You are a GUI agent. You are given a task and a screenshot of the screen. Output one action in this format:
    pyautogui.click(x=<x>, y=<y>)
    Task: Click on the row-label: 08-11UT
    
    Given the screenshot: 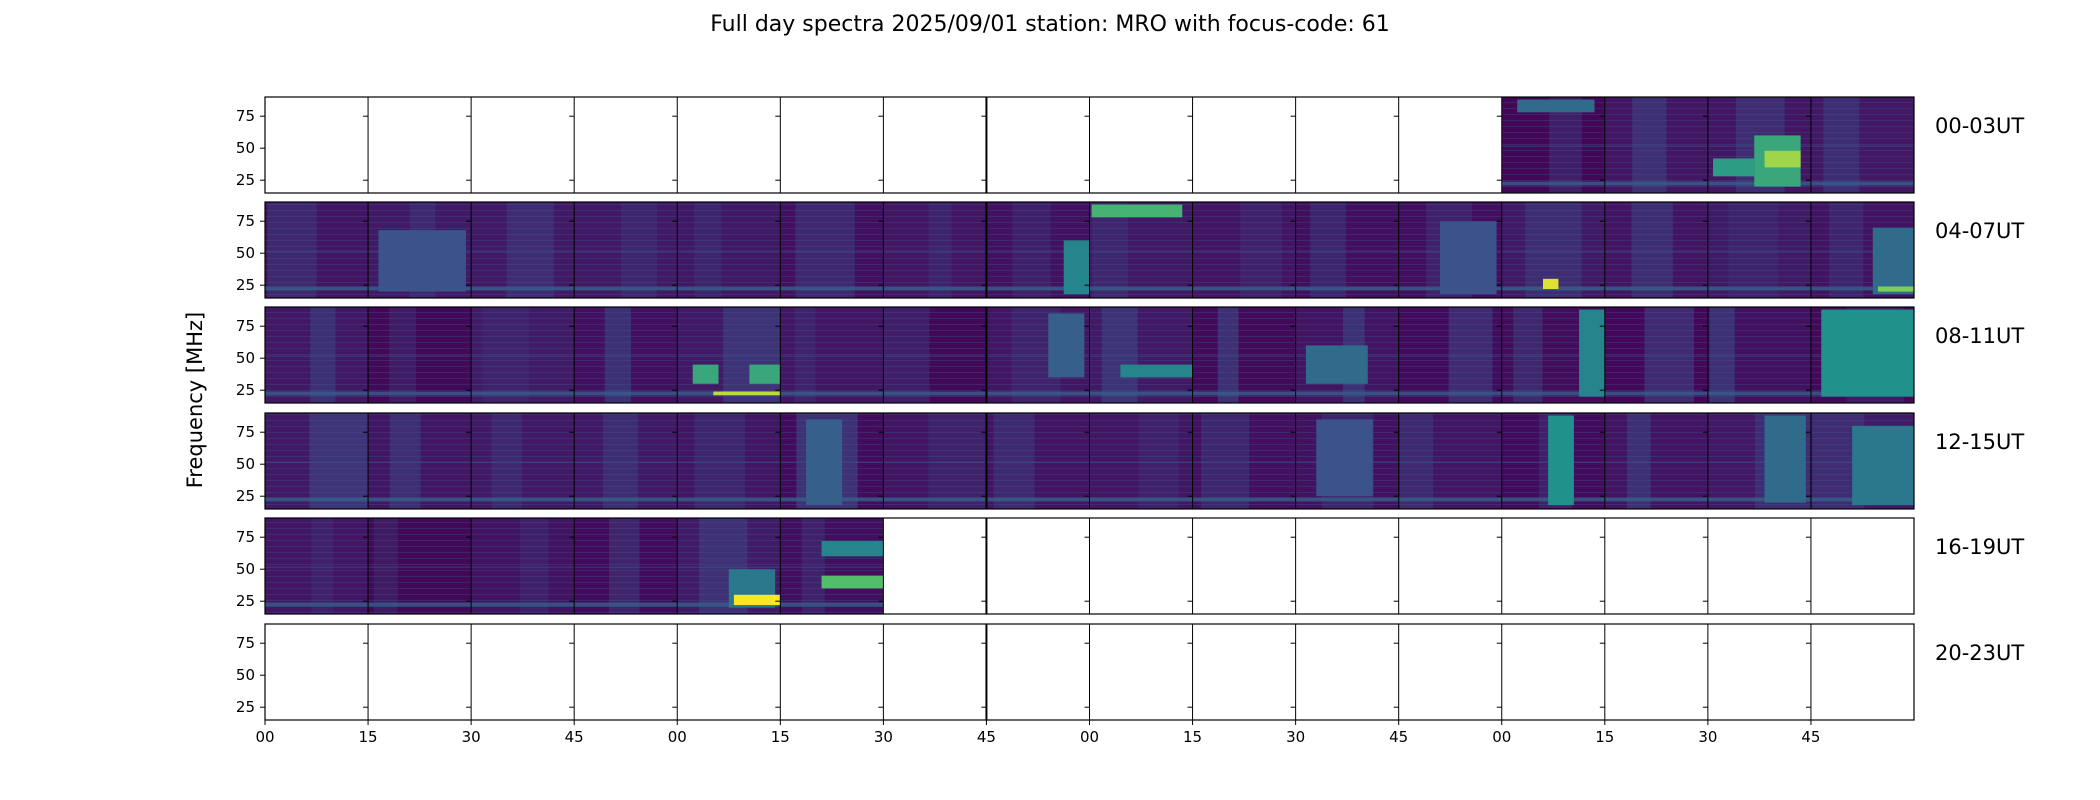 What is the action you would take?
    pyautogui.click(x=1979, y=336)
    